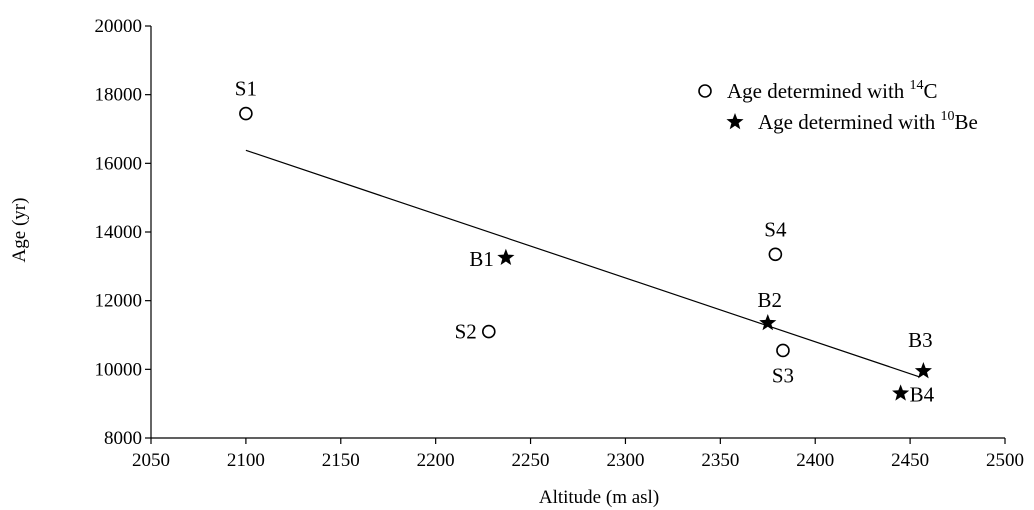 Image resolution: width=1034 pixels, height=510 pixels. I want to click on point-label-b2: B2, so click(770, 300).